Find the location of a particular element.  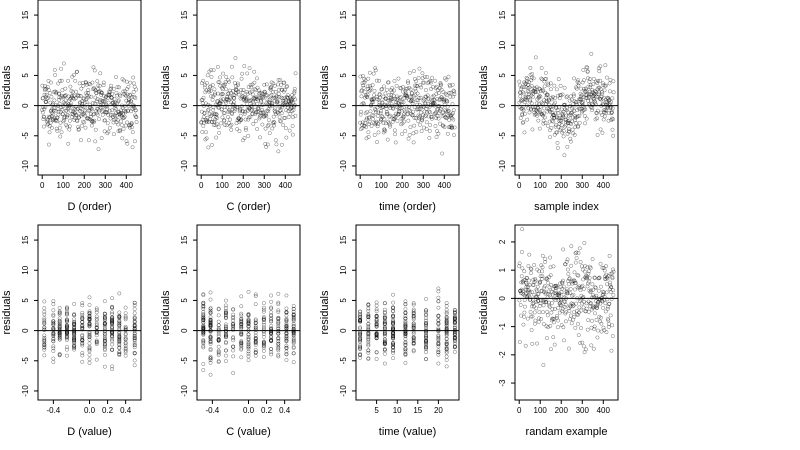

y-tick-label: 2 is located at coordinates (502, 241).